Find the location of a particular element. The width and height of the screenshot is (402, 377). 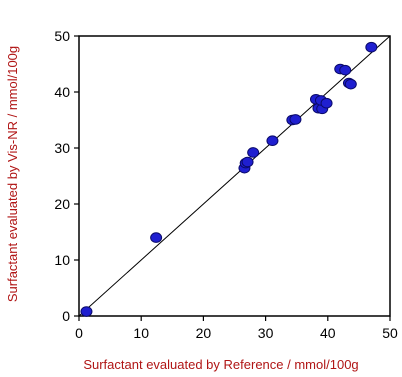

x-tick-label: 10 is located at coordinates (141, 333).